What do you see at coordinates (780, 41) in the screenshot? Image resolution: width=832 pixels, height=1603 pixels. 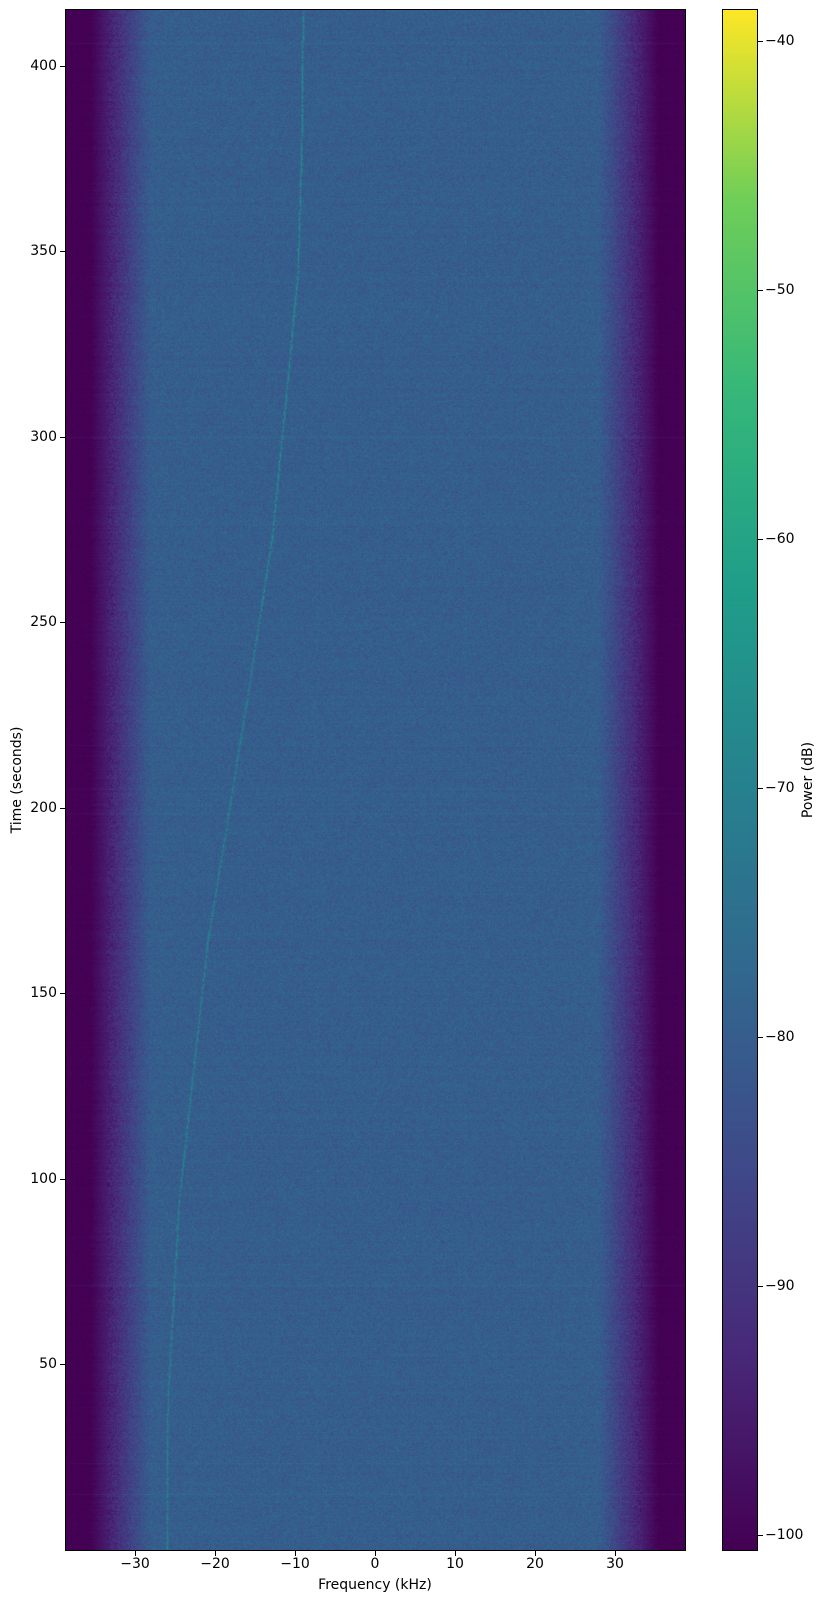 I see `colorbar-tick-label: −40` at bounding box center [780, 41].